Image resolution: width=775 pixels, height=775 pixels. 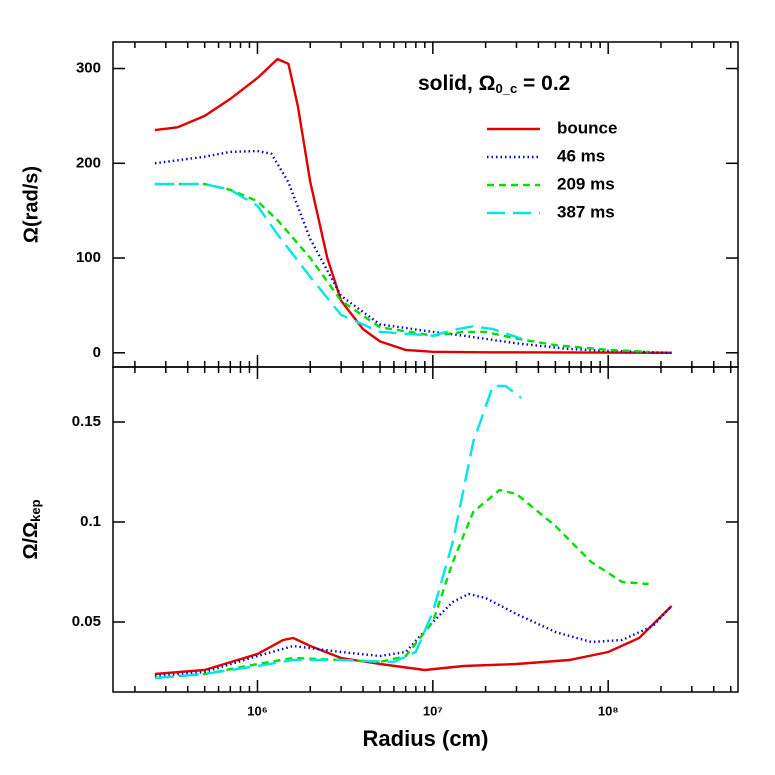 I want to click on y-tick-label: 200, so click(x=88, y=162).